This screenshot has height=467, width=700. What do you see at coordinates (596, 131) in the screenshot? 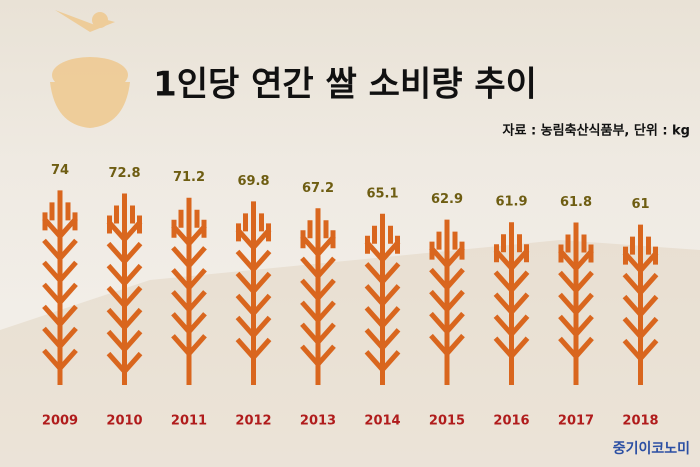
I see `subtitle: 자료 : 농림축산식품부, 단위 : kg` at bounding box center [596, 131].